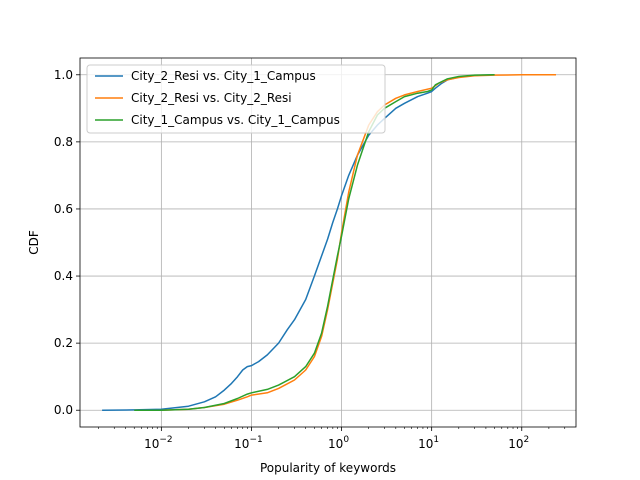 Image resolution: width=640 pixels, height=480 pixels. I want to click on x-tick-label: 10⁻², so click(158, 443).